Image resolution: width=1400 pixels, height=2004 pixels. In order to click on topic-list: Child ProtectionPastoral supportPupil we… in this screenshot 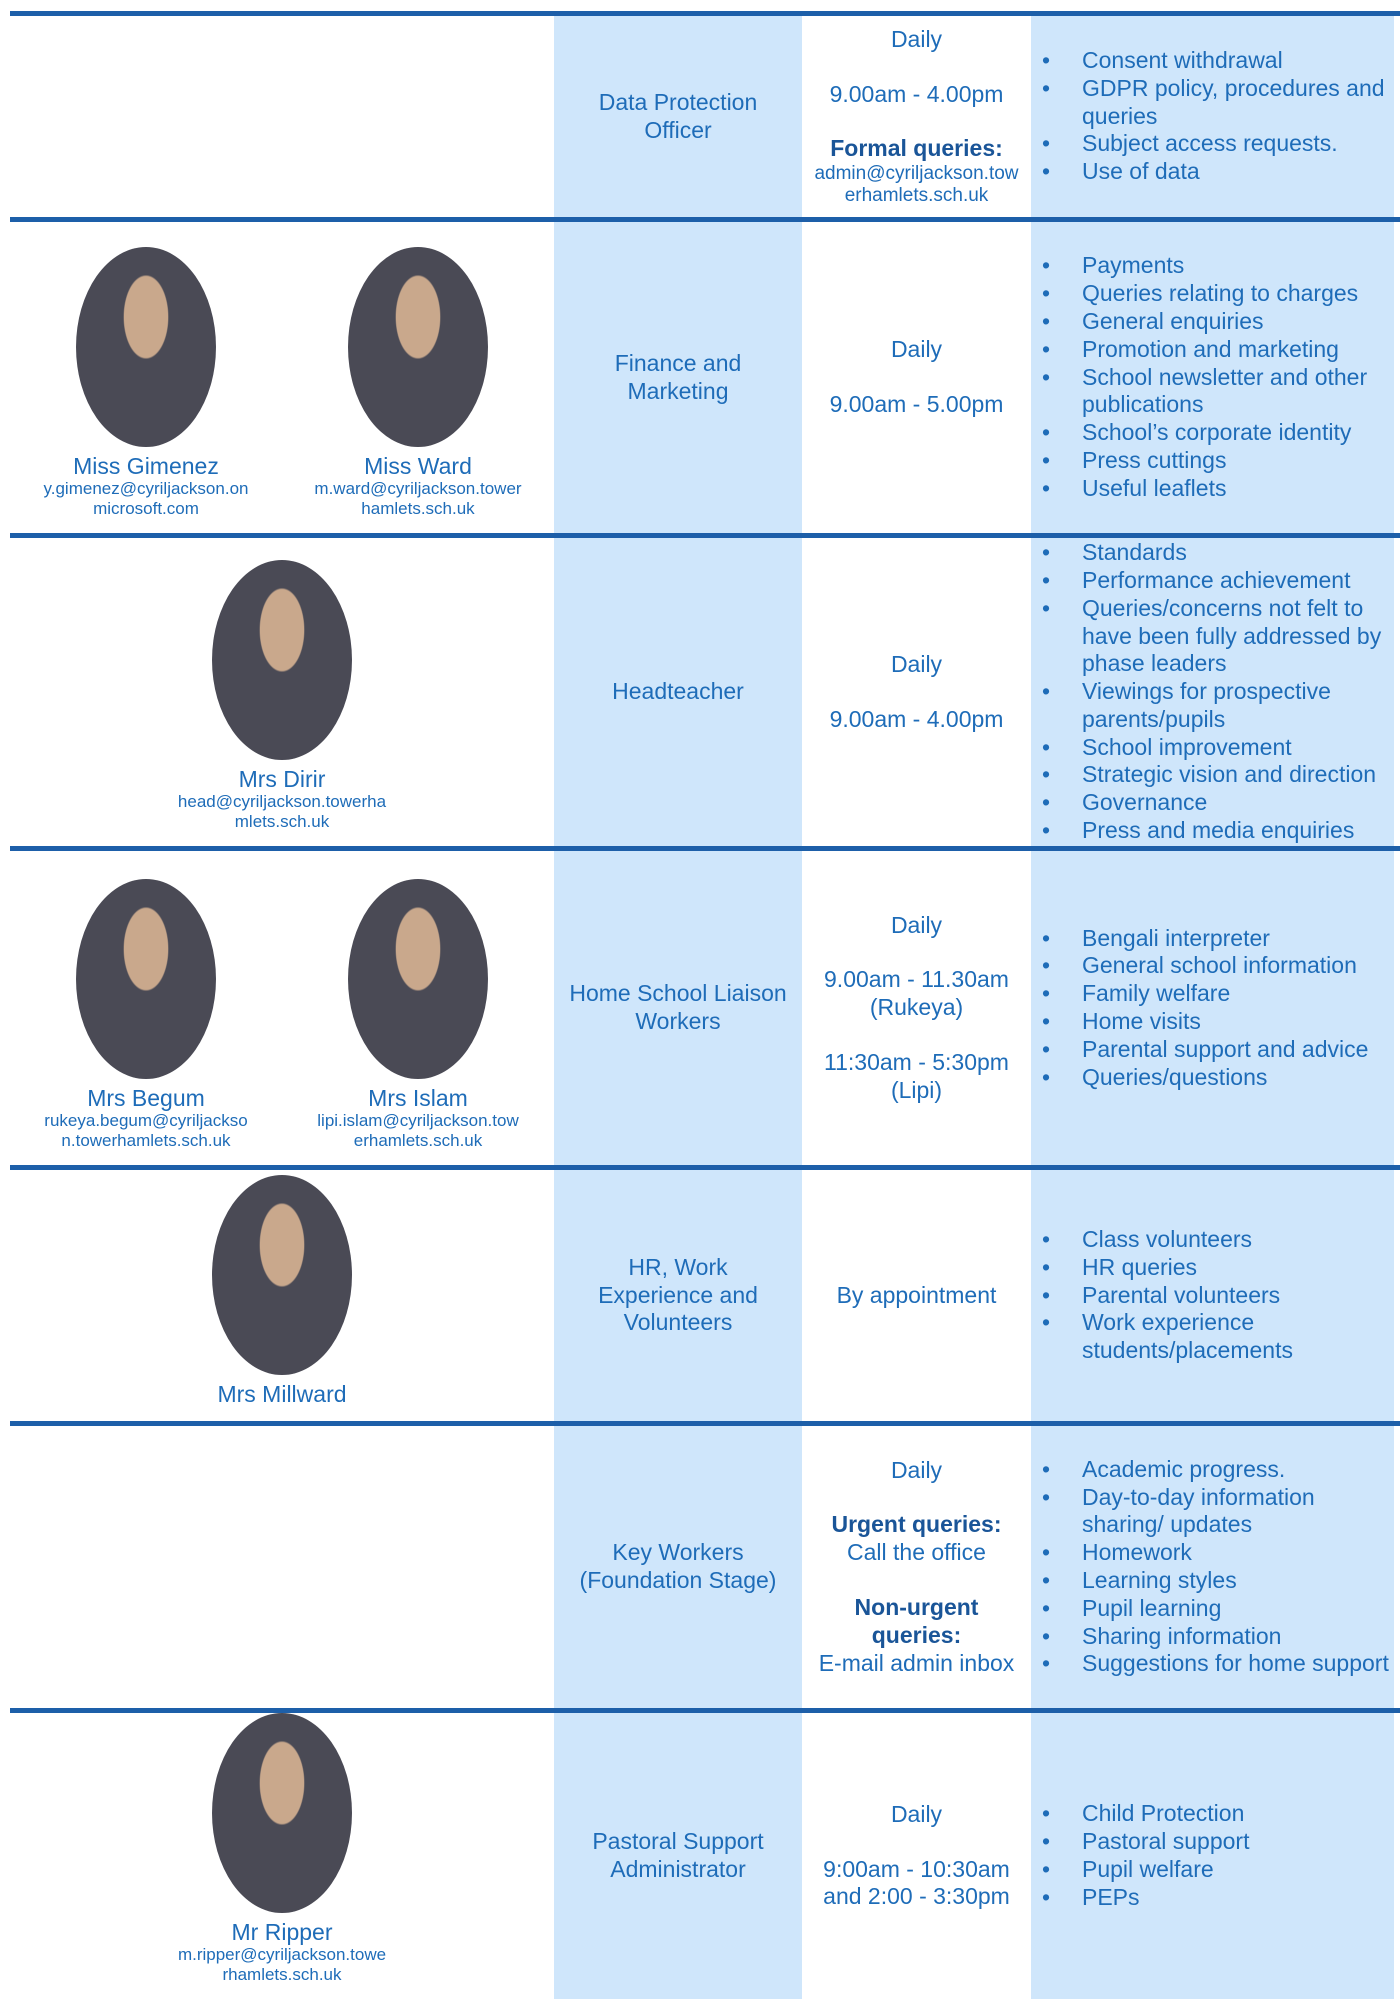, I will do `click(1212, 1855)`.